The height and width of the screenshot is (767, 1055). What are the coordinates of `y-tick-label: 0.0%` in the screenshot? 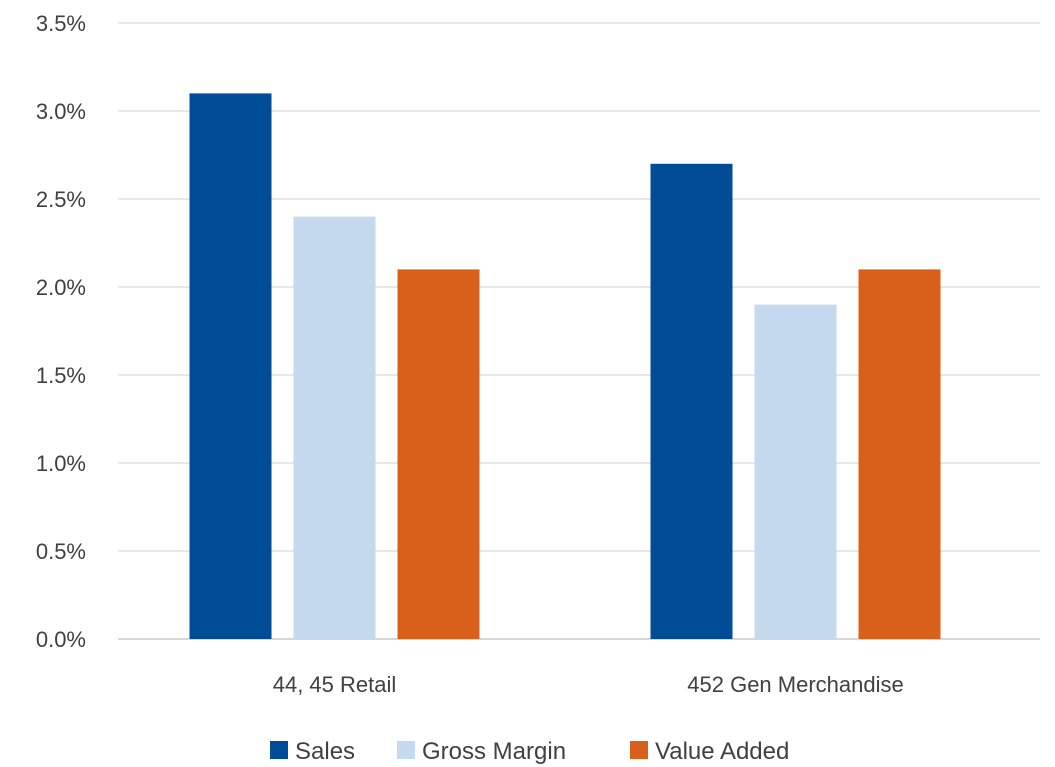 It's located at (61, 639).